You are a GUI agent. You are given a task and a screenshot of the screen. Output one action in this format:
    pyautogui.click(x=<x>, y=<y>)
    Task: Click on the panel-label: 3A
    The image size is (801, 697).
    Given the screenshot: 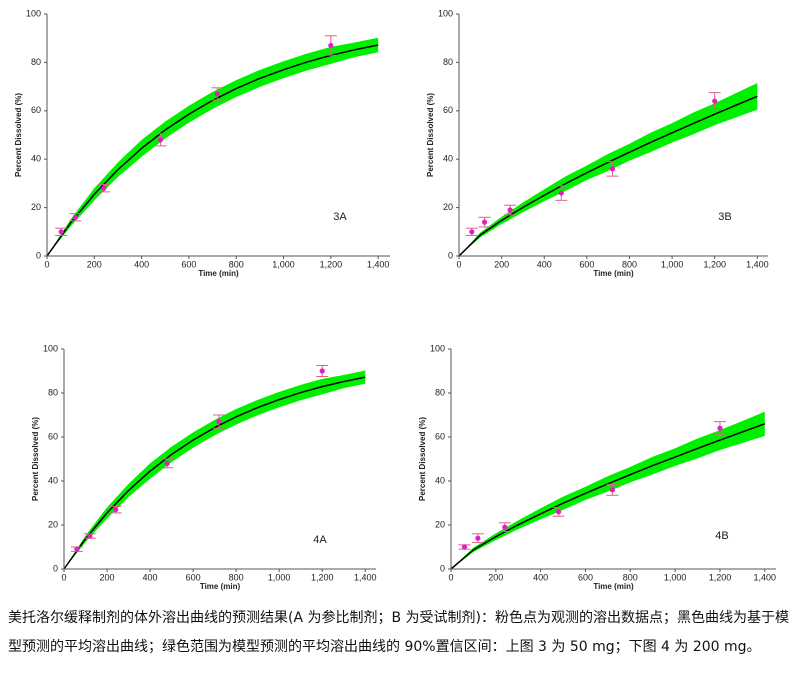 What is the action you would take?
    pyautogui.click(x=340, y=217)
    